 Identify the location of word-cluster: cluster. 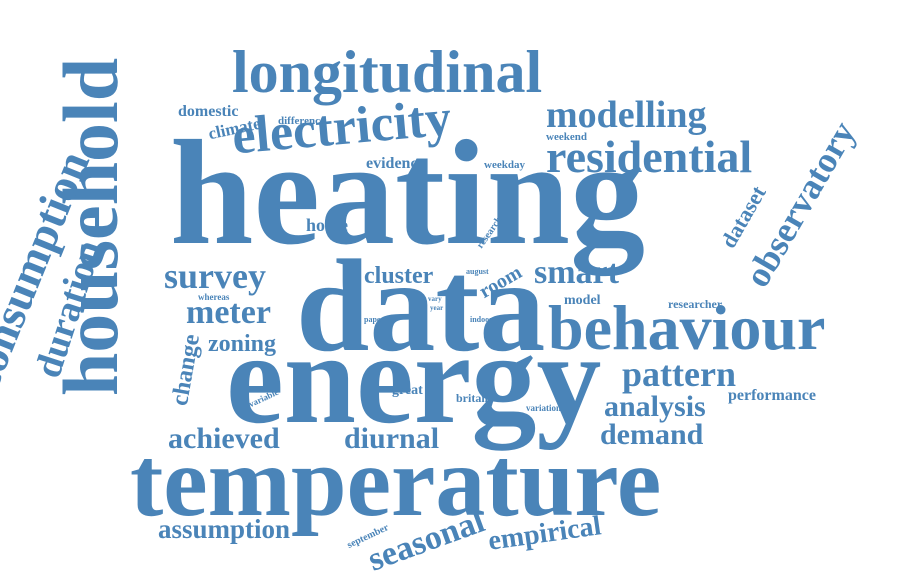
(399, 276).